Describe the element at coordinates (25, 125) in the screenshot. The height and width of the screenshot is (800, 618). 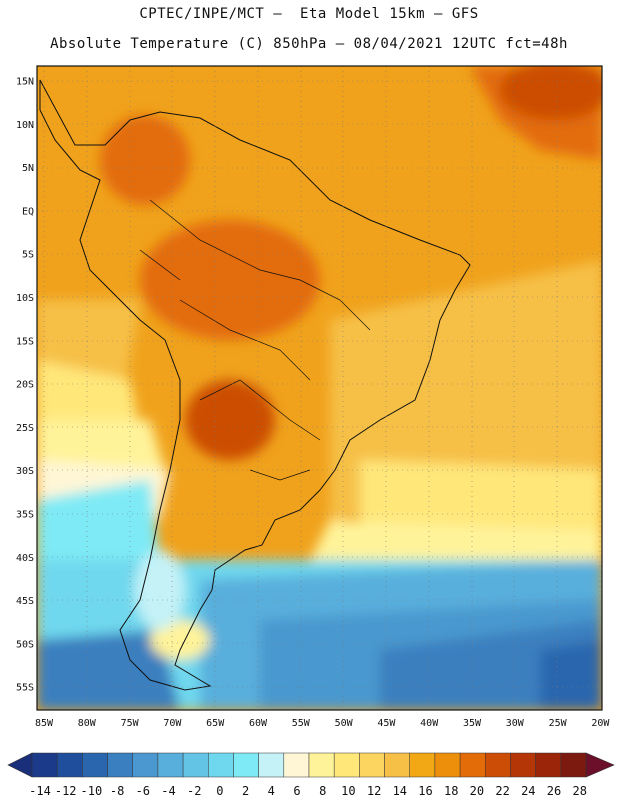
I see `lat-label-10n: 10N` at that location.